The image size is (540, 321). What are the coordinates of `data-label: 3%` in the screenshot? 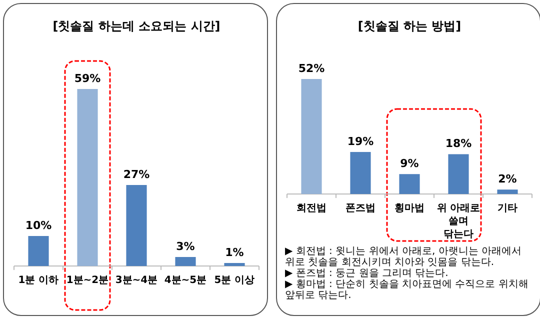 It's located at (185, 246).